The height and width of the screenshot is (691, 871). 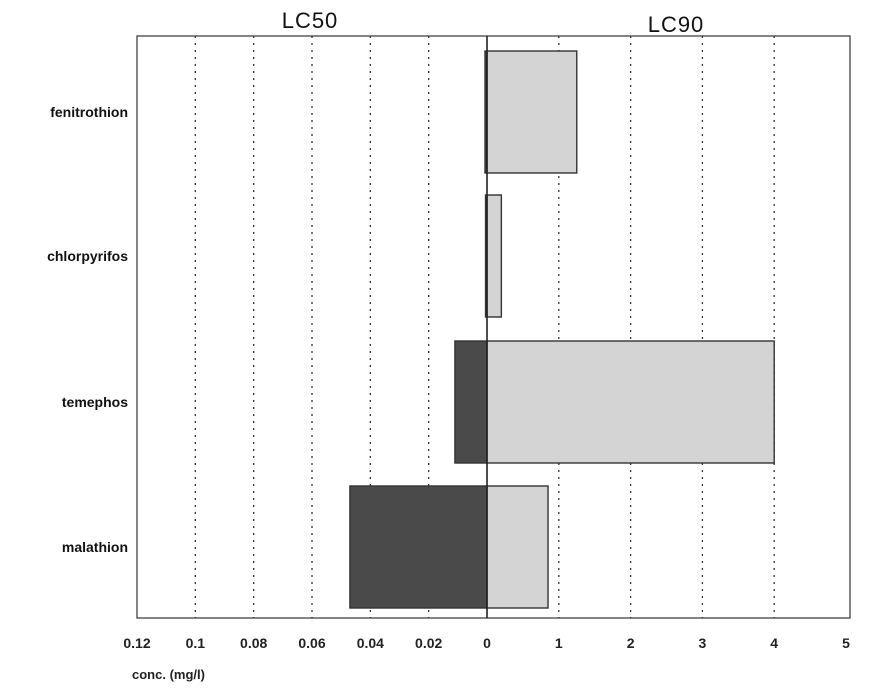 What do you see at coordinates (774, 643) in the screenshot?
I see `tick-label-right-3: 4` at bounding box center [774, 643].